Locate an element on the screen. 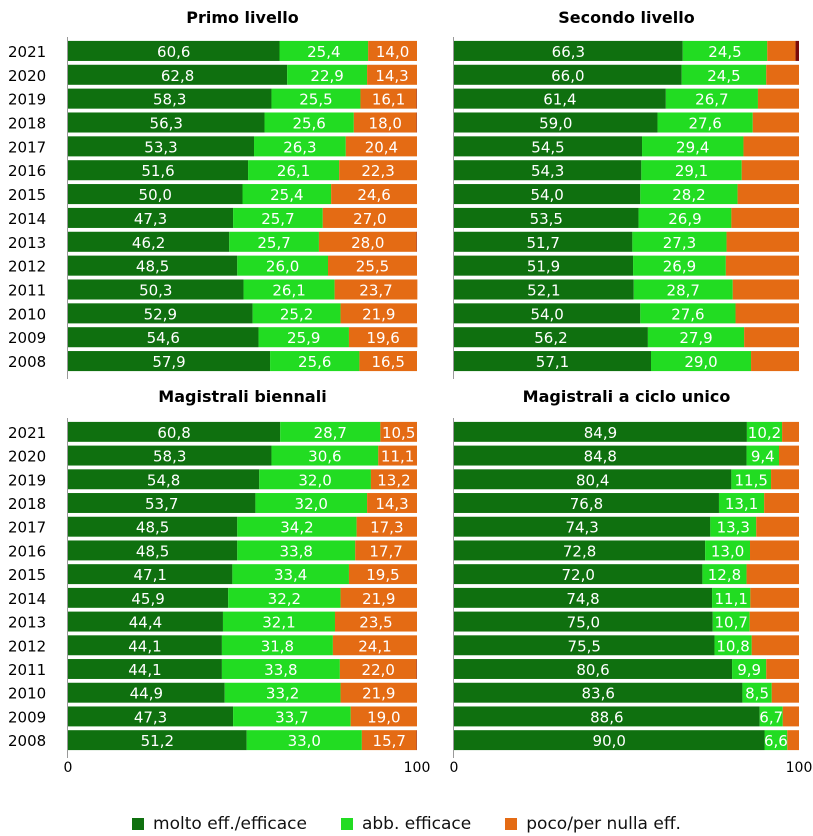  x-tick-label: 100 is located at coordinates (417, 768).